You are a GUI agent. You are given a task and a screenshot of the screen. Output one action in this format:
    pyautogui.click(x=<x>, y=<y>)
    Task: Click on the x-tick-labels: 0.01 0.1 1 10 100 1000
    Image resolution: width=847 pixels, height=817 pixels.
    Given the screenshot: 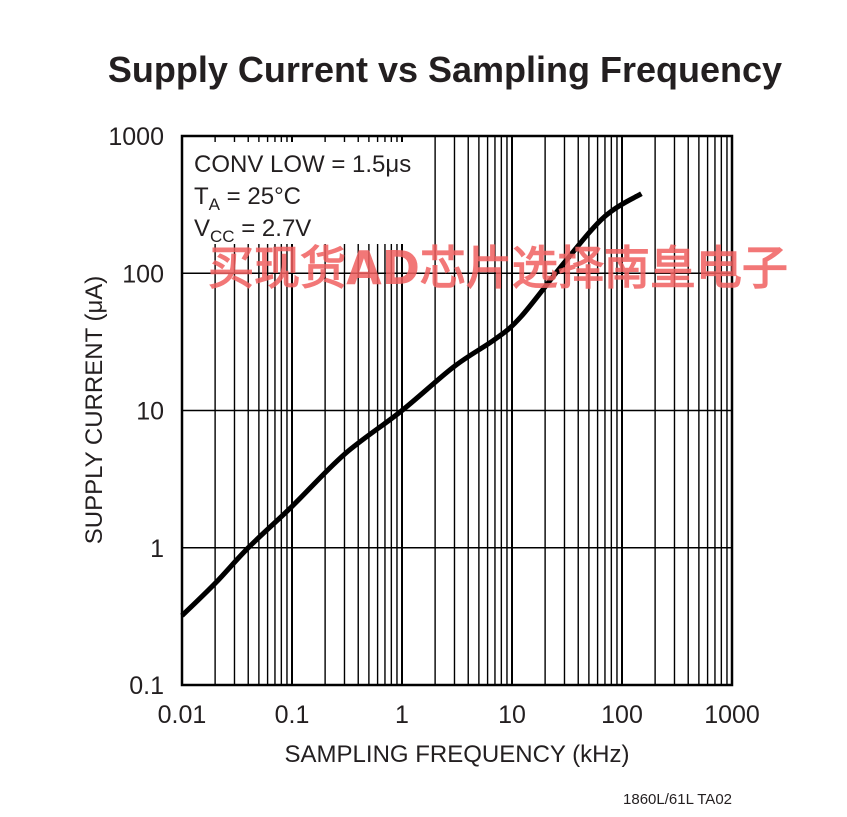 What is the action you would take?
    pyautogui.click(x=459, y=715)
    